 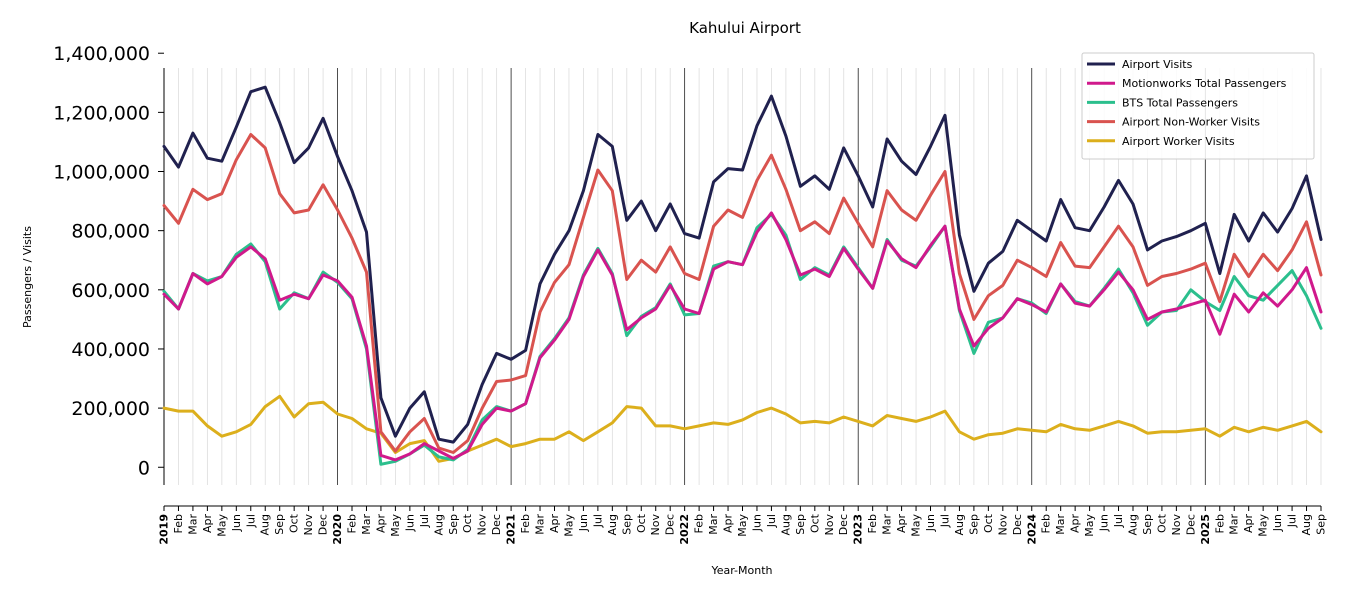 What do you see at coordinates (745, 28) in the screenshot?
I see `chart-title: Kahului Airport` at bounding box center [745, 28].